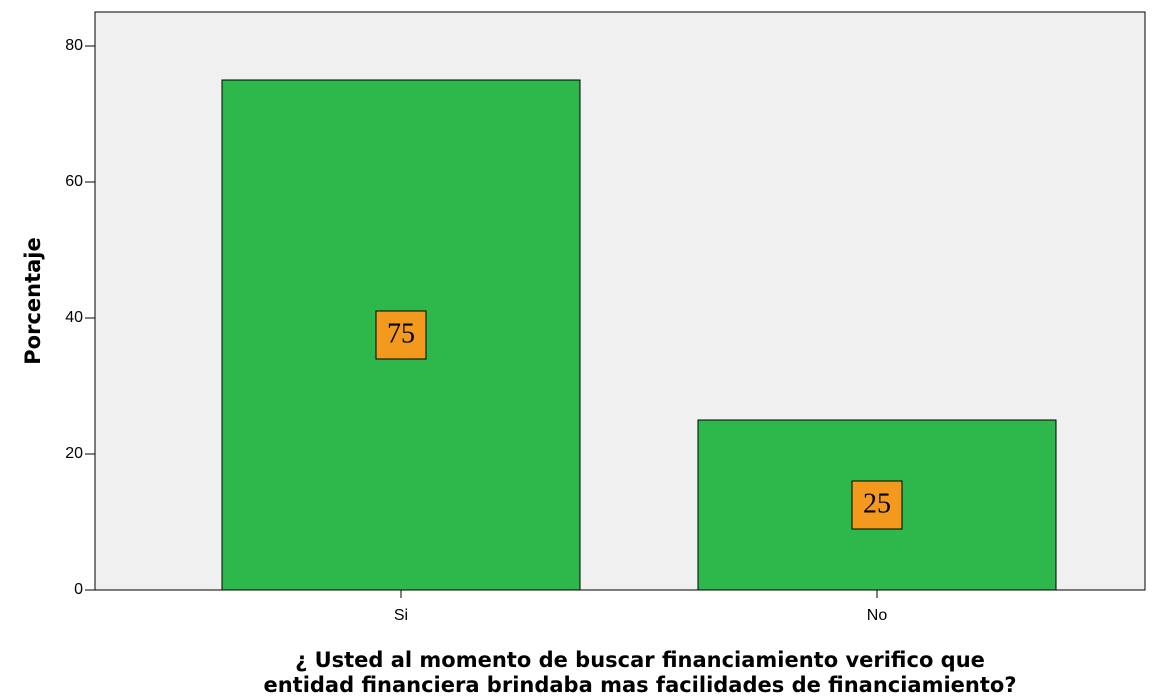 The image size is (1157, 700). I want to click on x-tick-label: Si, so click(401, 615).